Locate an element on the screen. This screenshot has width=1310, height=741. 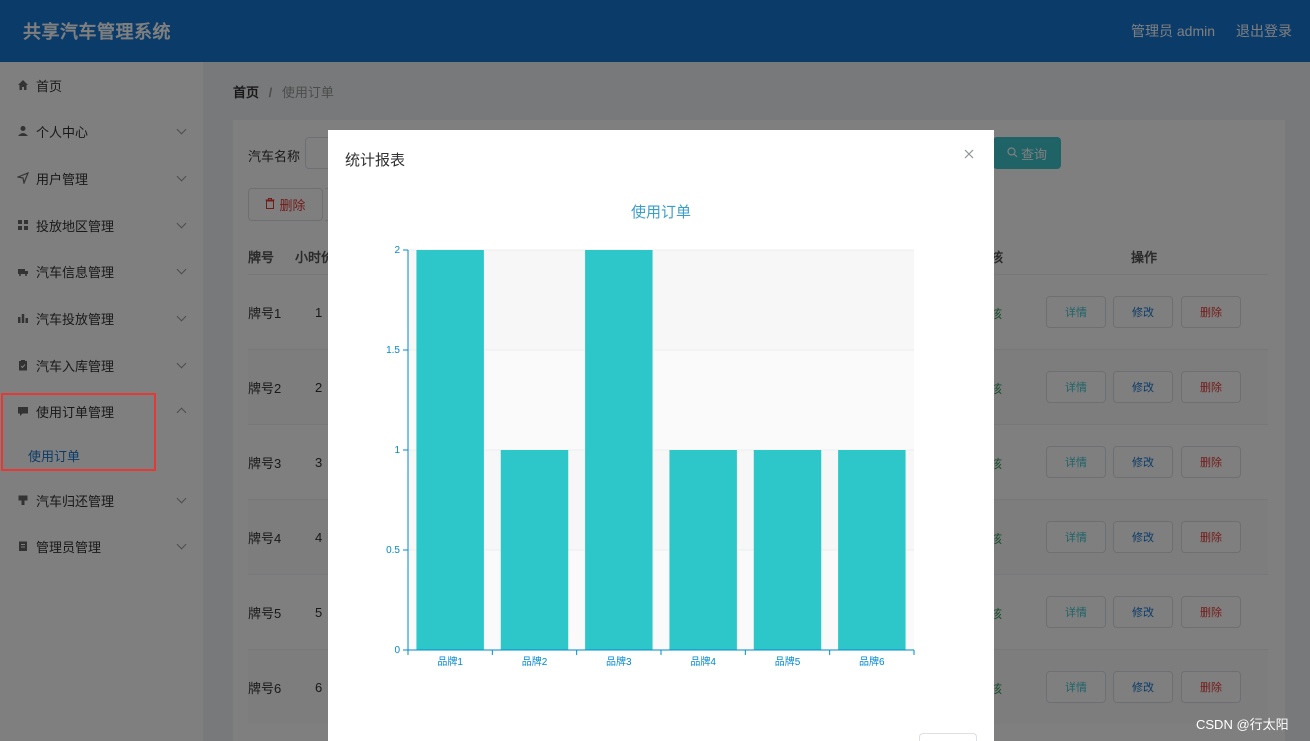
bar-品牌4 is located at coordinates (703, 550).